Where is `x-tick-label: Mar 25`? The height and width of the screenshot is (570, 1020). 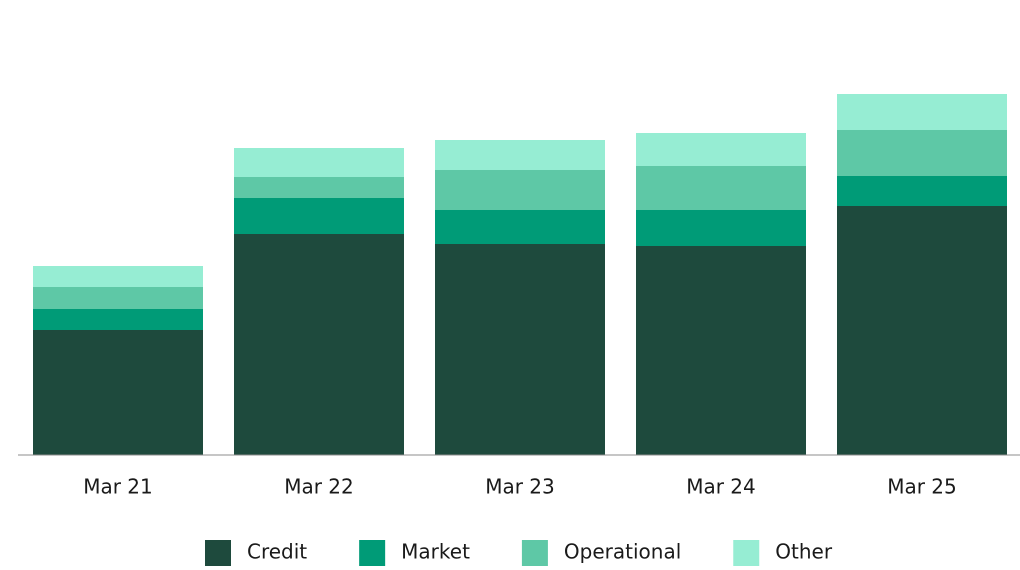
x-tick-label: Mar 25 is located at coordinates (922, 487).